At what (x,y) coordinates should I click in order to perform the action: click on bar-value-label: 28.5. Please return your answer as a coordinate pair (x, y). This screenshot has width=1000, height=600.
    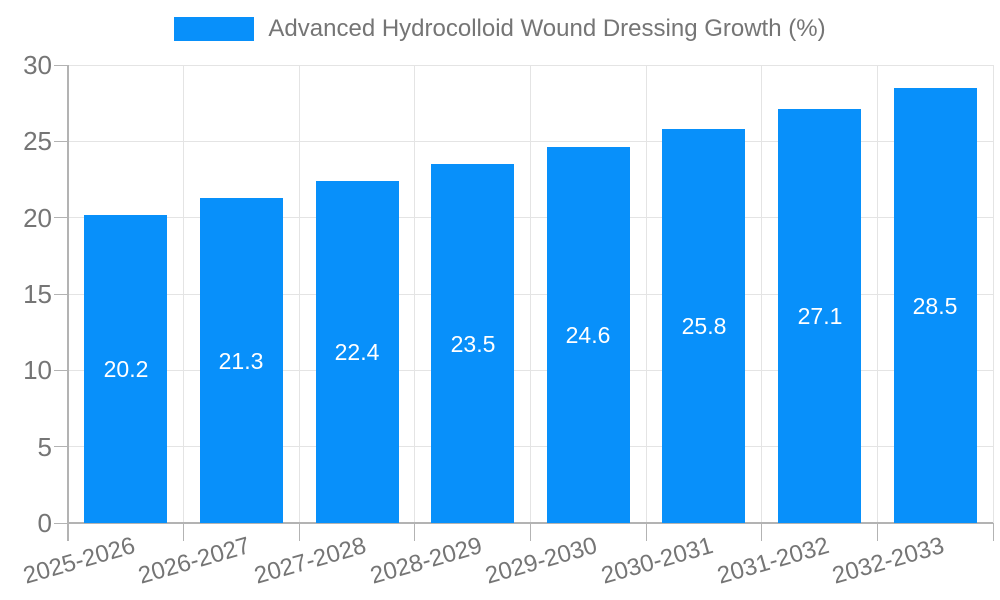
    Looking at the image, I should click on (935, 306).